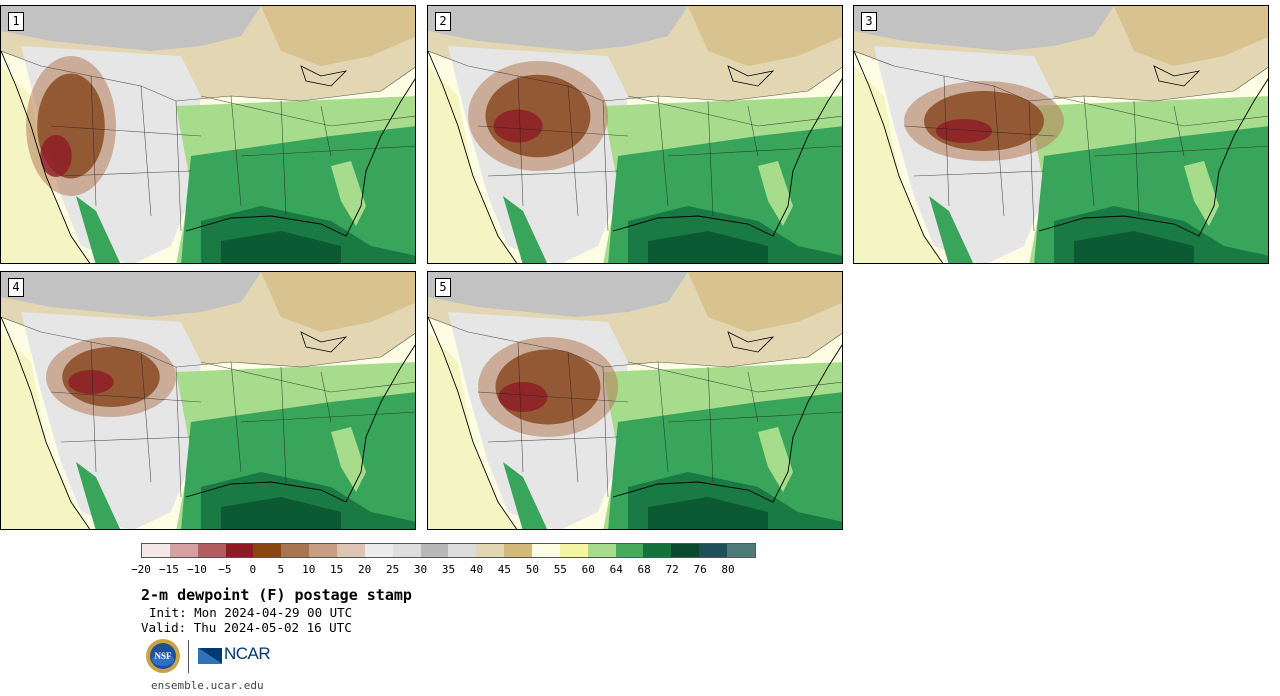  I want to click on colorbar-tick-label: 20, so click(365, 569).